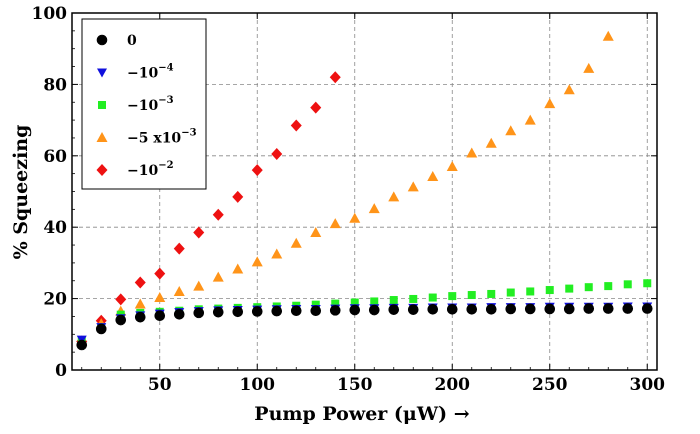  Describe the element at coordinates (154, 139) in the screenshot. I see `legend-label-main: −5 x10` at that location.